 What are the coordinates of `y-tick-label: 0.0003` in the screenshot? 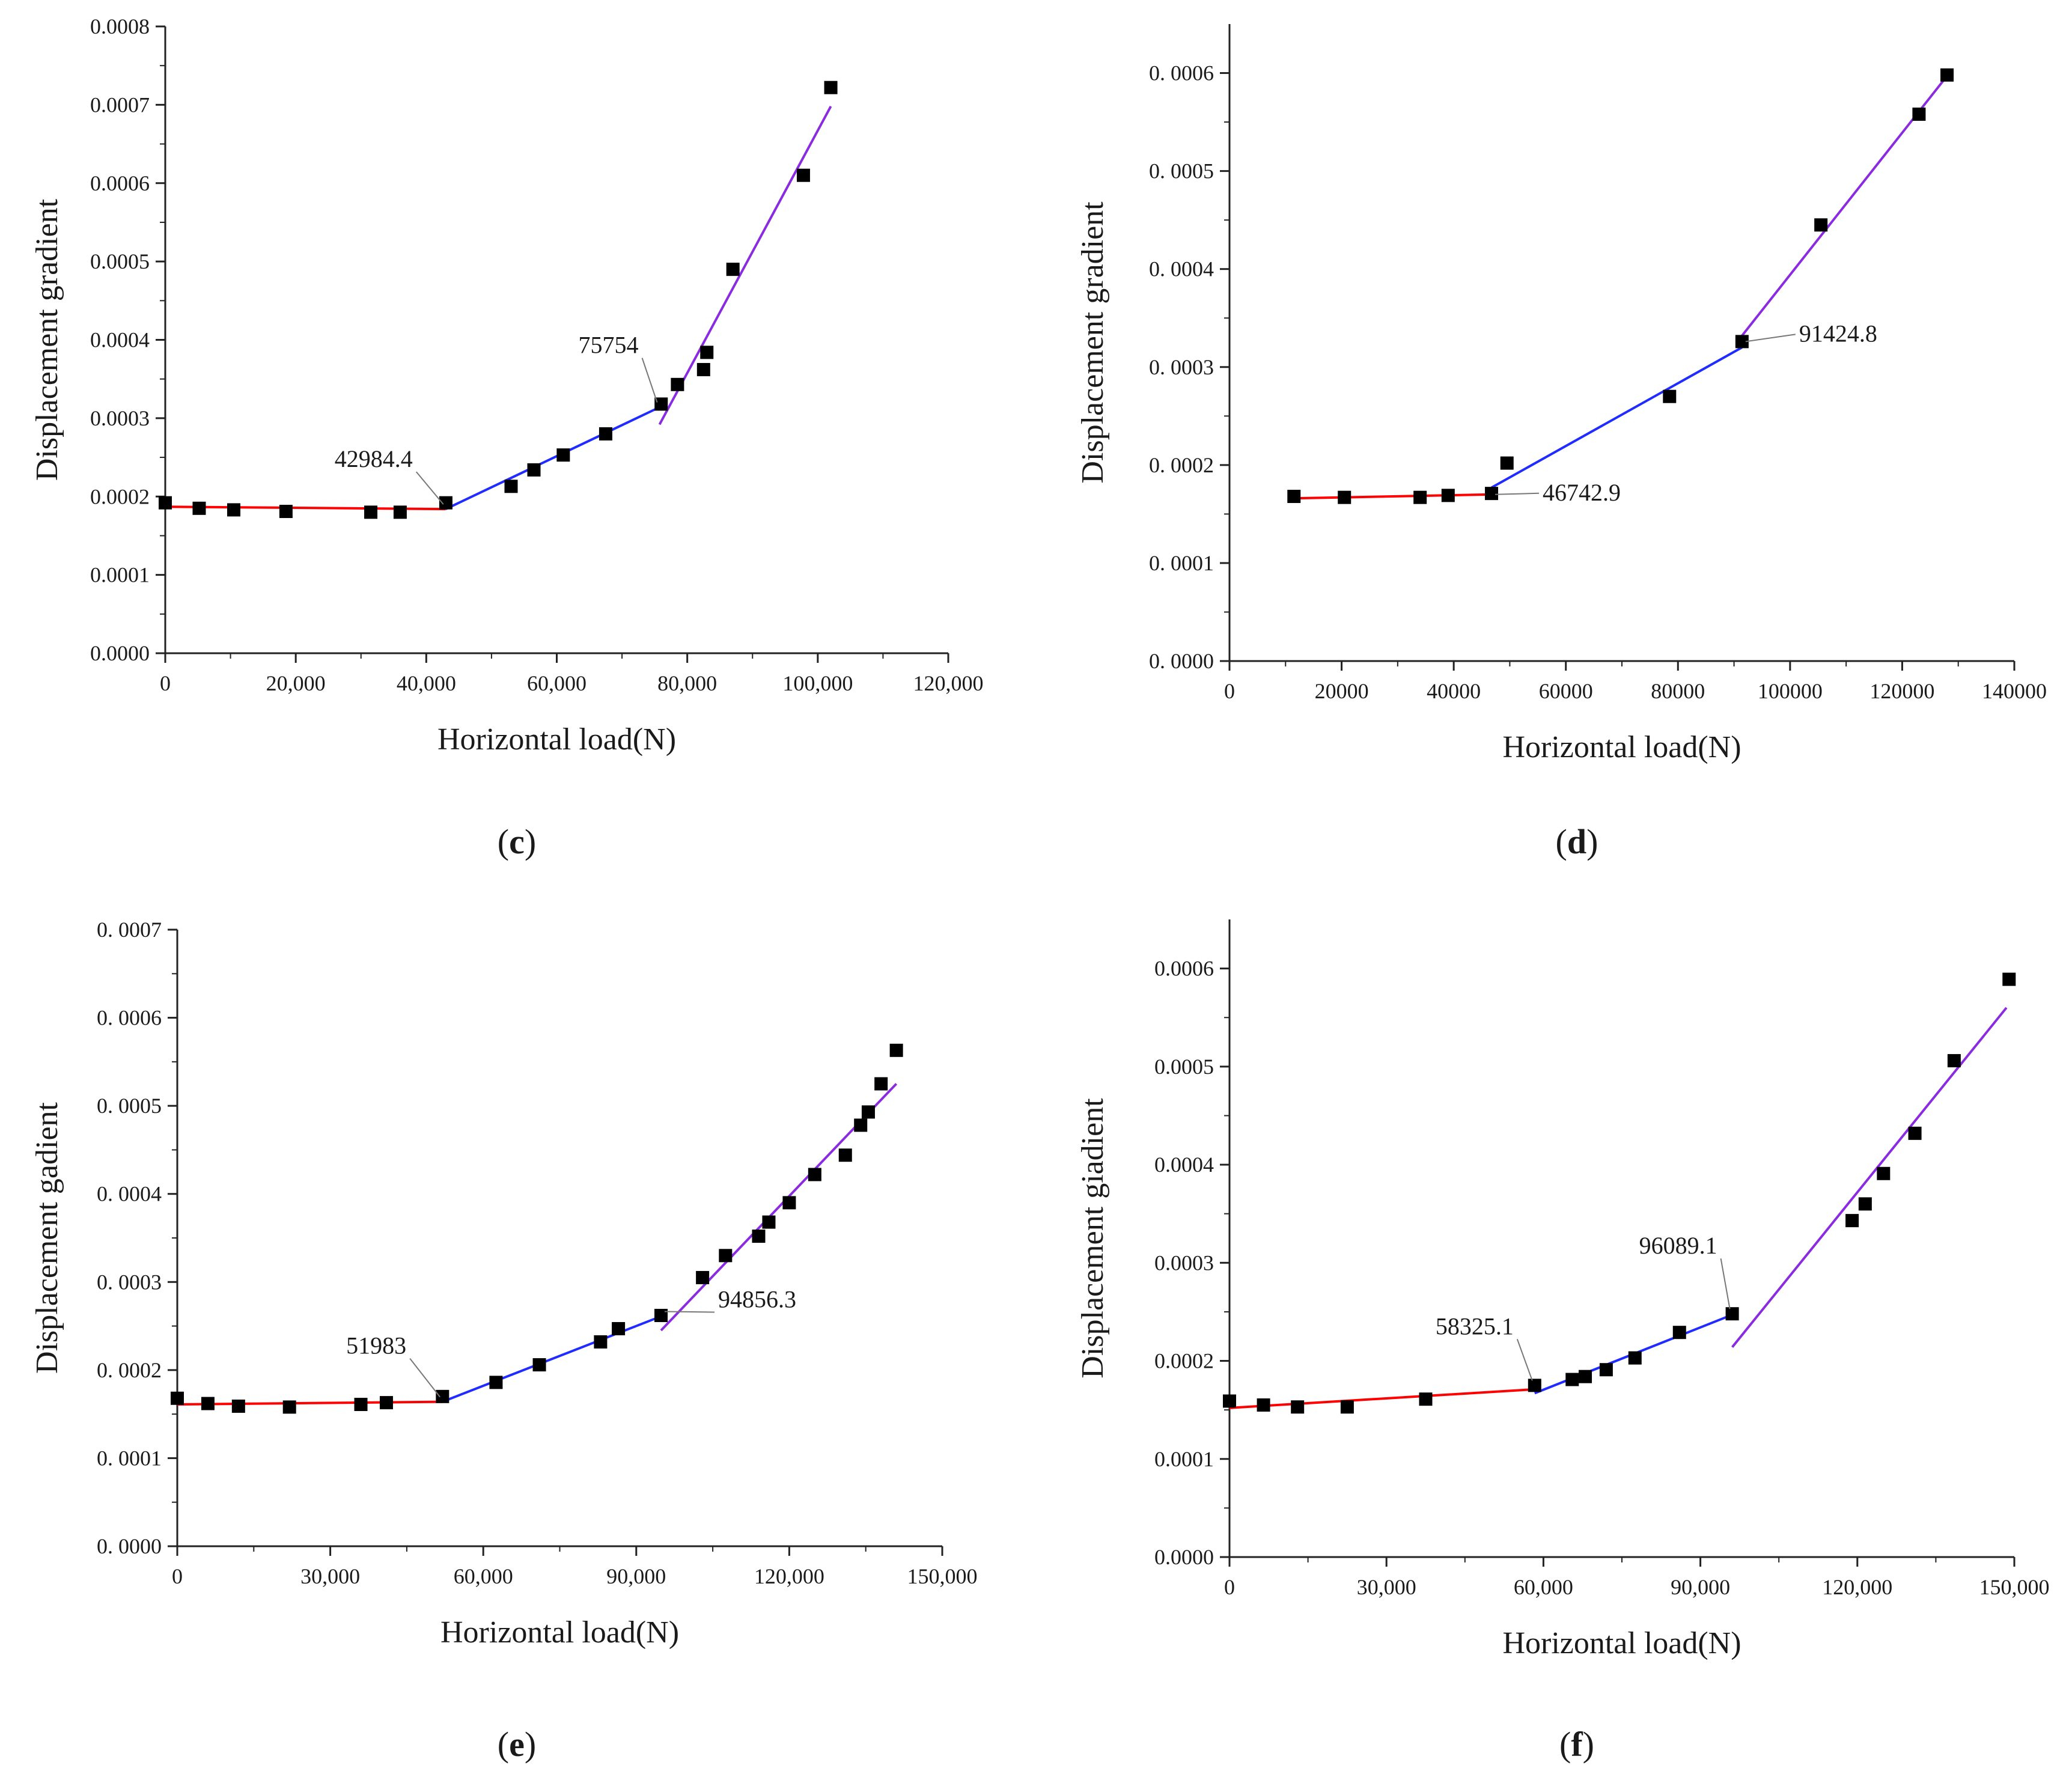 It's located at (1184, 1263).